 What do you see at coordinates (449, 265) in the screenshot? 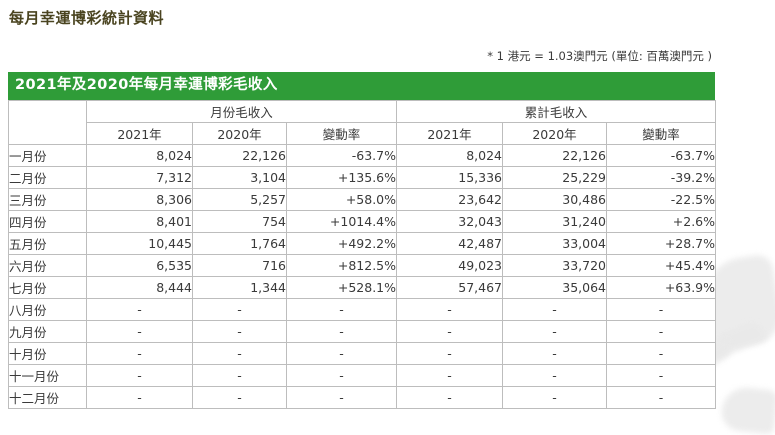
I see `cell-cum-2021: 49,023` at bounding box center [449, 265].